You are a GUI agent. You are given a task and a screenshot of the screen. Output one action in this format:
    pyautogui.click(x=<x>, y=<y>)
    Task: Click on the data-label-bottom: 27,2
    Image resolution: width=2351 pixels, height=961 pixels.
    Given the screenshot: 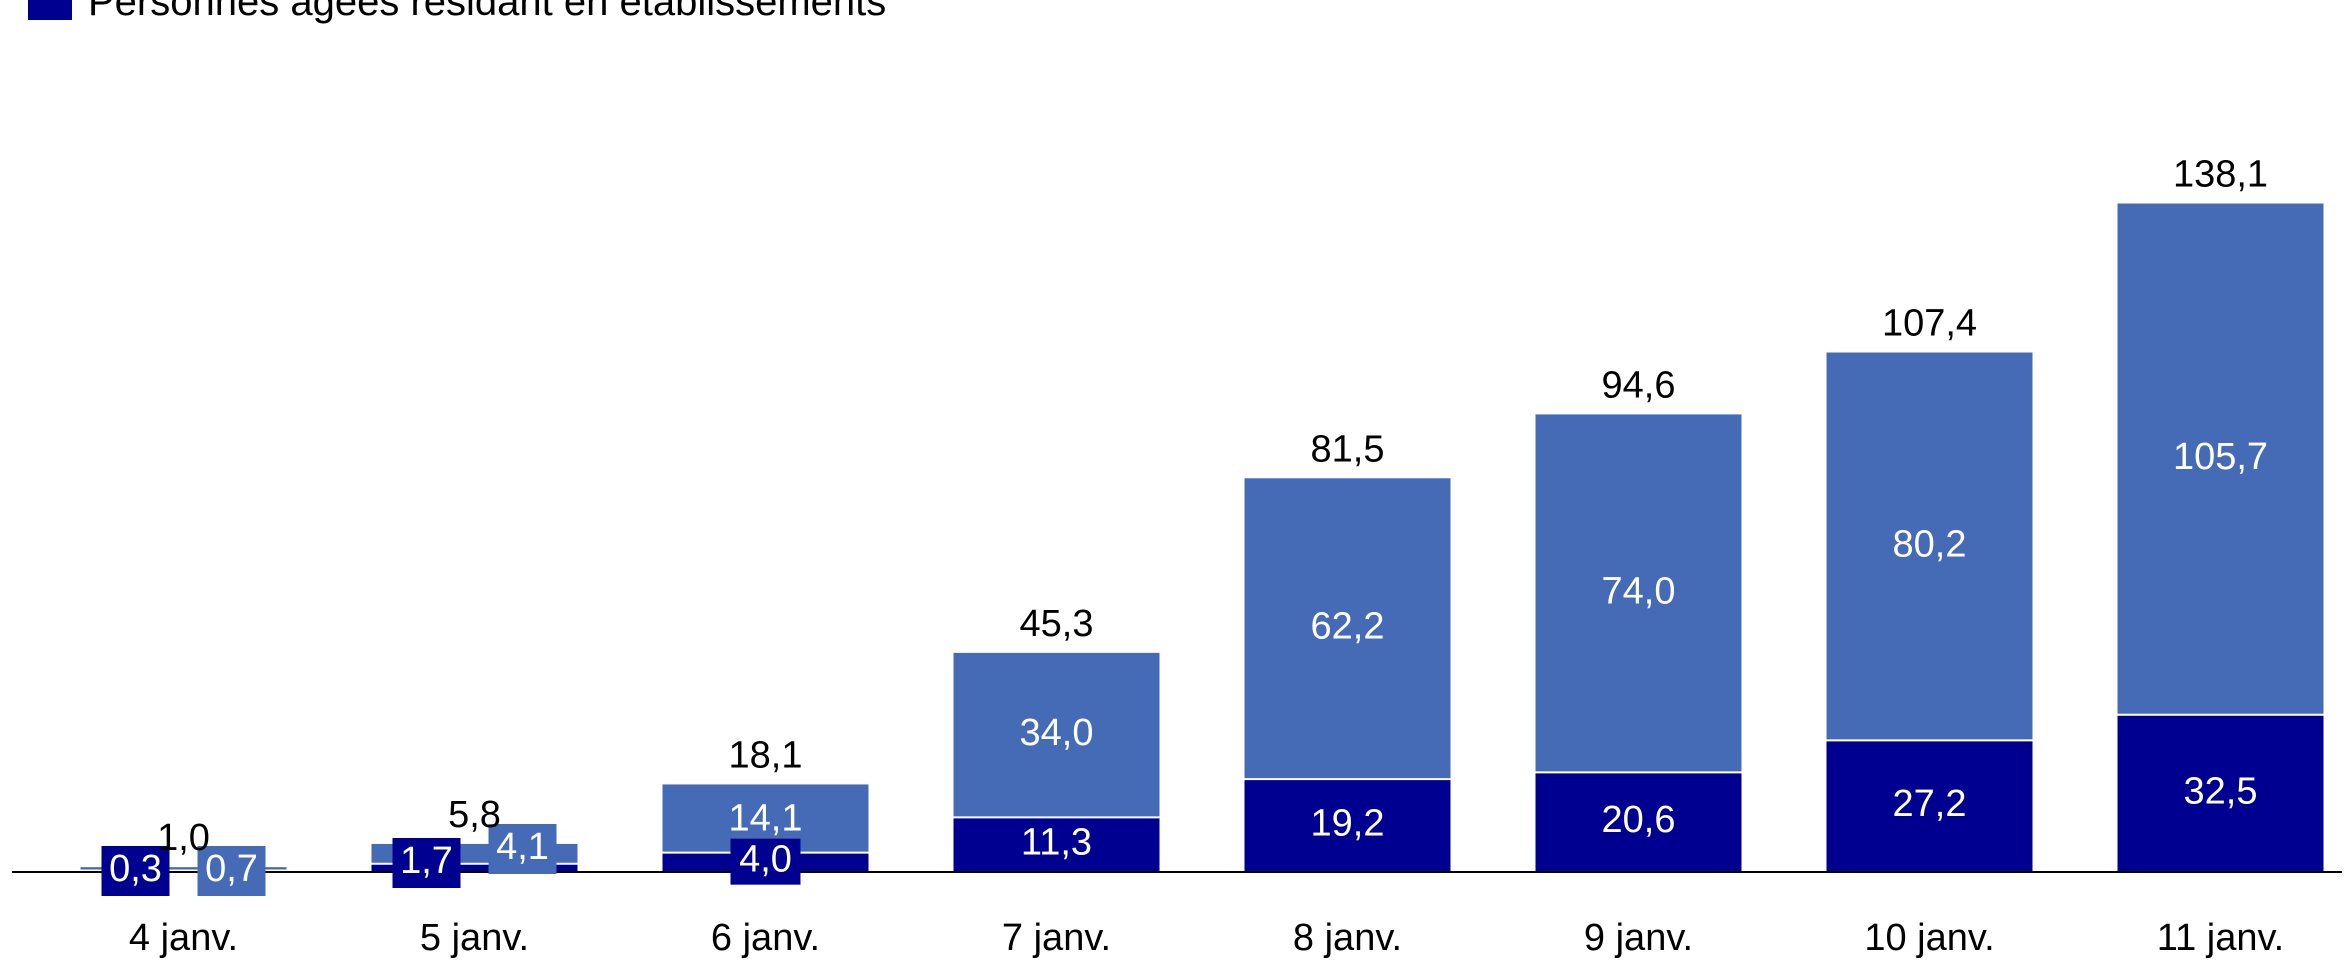 What is the action you would take?
    pyautogui.click(x=1930, y=804)
    